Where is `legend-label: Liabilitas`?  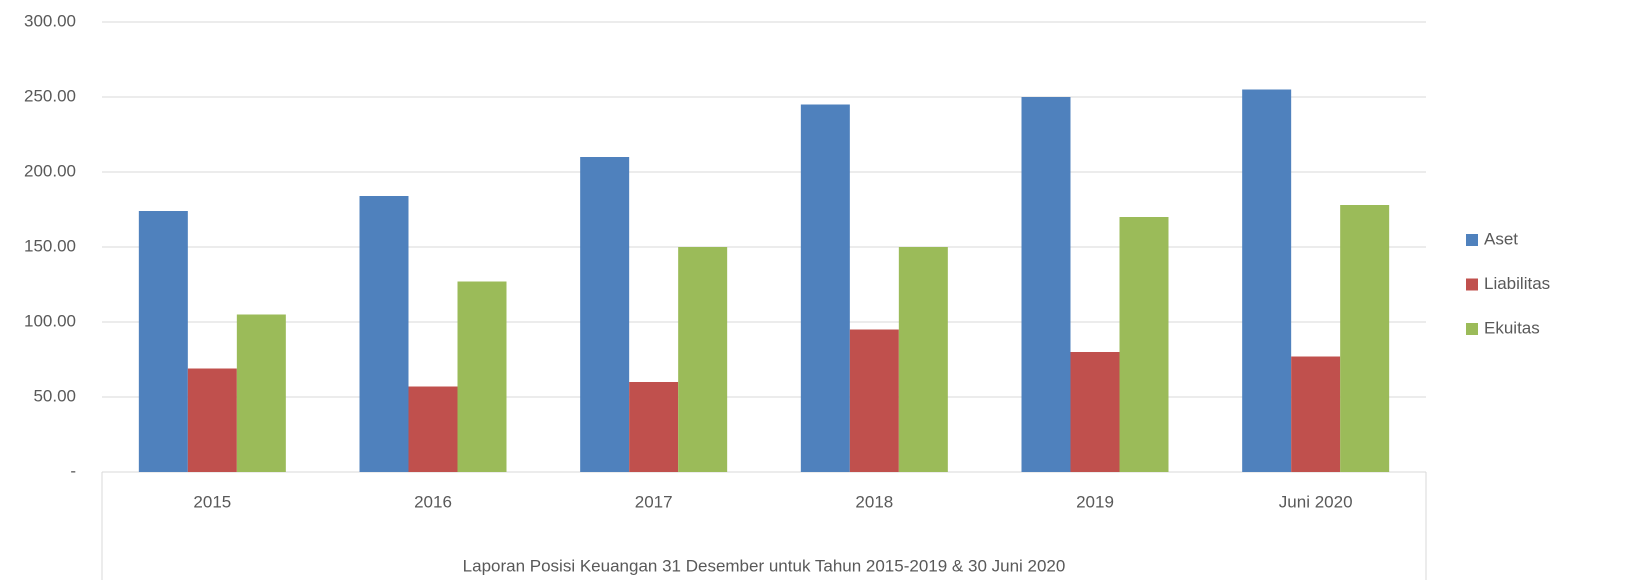 legend-label: Liabilitas is located at coordinates (1517, 283).